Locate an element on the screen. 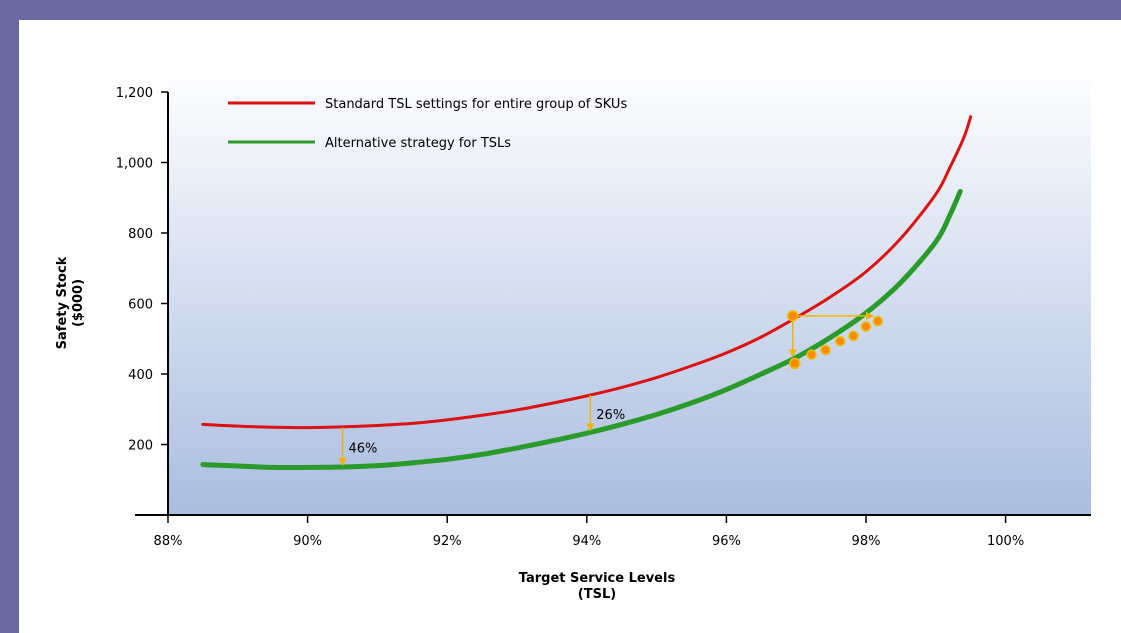 This screenshot has width=1121, height=633. x-axis-ticks: 88% 90% 92% 94% 96% 98% 100% is located at coordinates (589, 532).